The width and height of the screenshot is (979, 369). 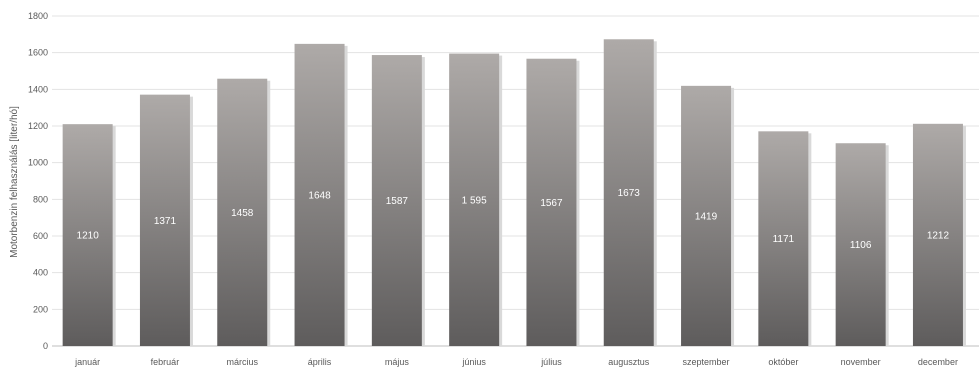 I want to click on data-label: 1106, so click(x=861, y=245).